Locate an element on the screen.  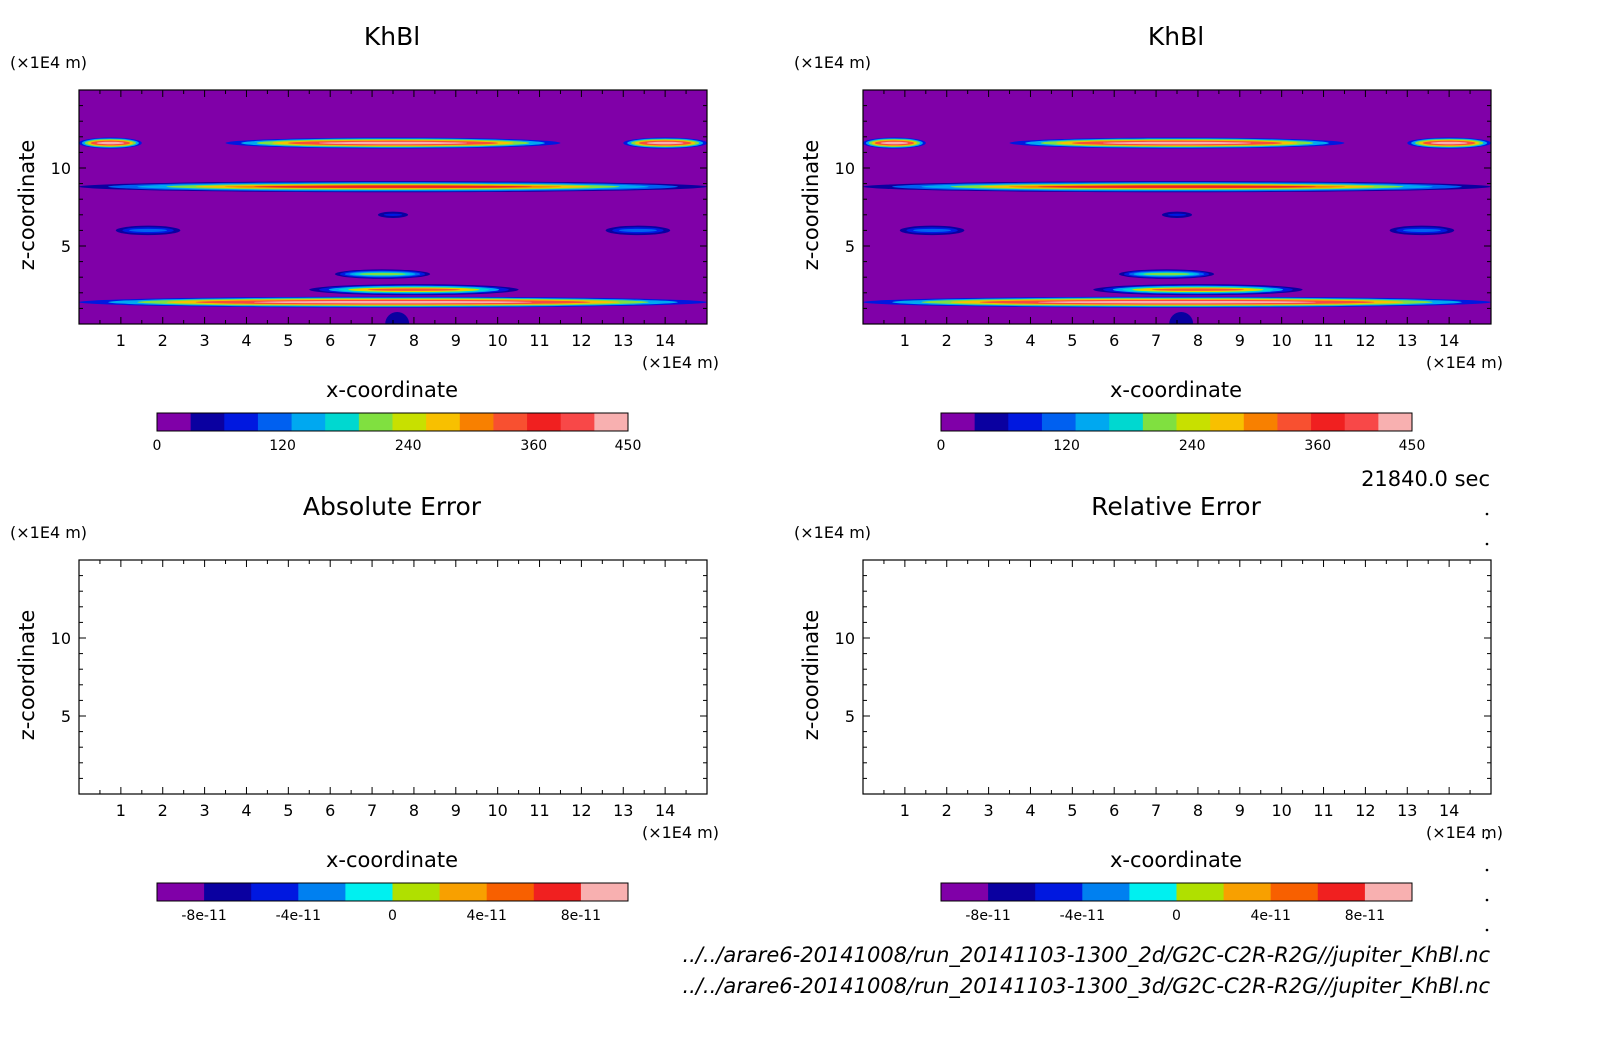
x-tick-label: 6 is located at coordinates (330, 810).